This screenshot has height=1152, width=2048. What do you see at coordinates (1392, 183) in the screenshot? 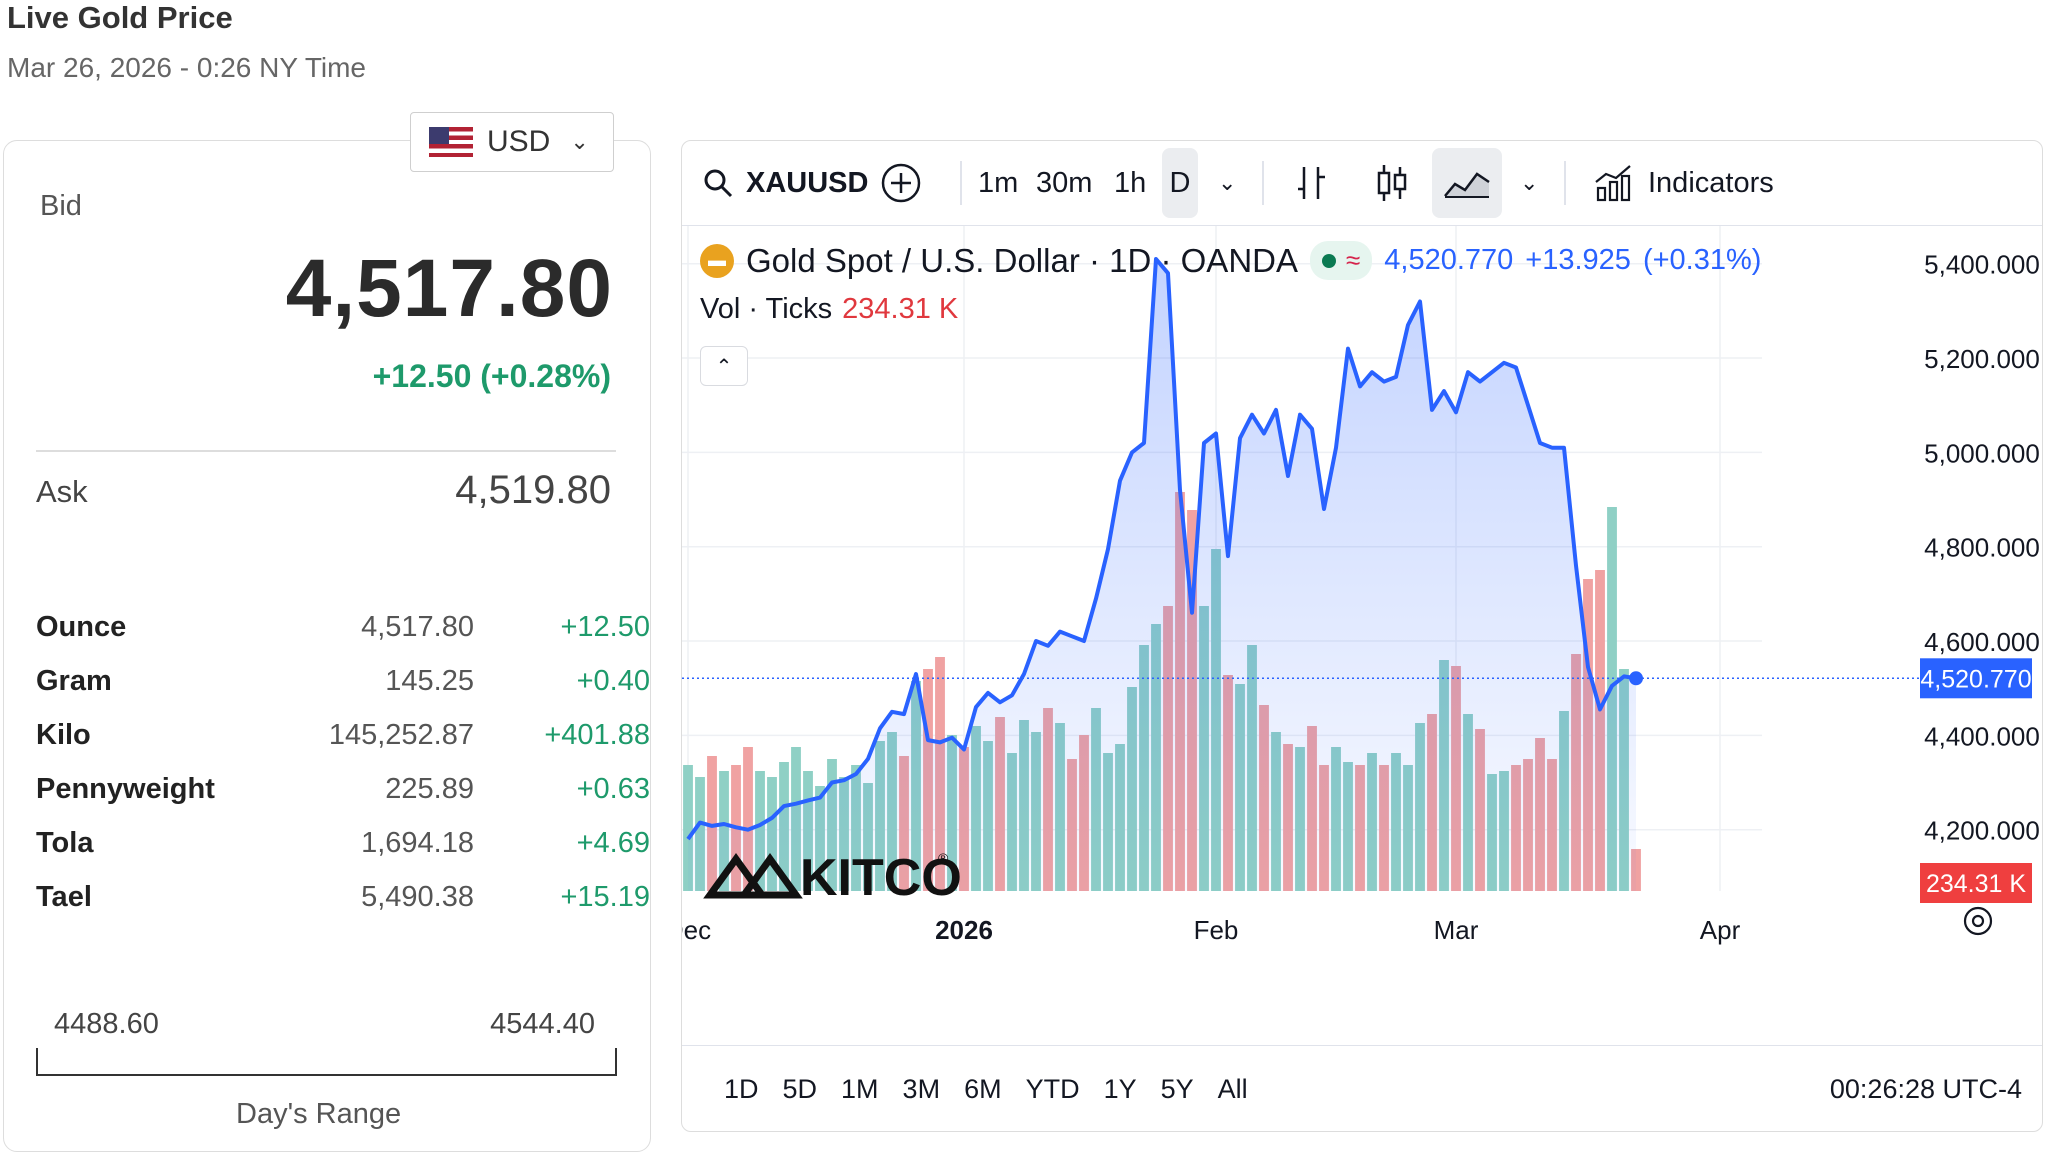
I see `candles-style-button` at bounding box center [1392, 183].